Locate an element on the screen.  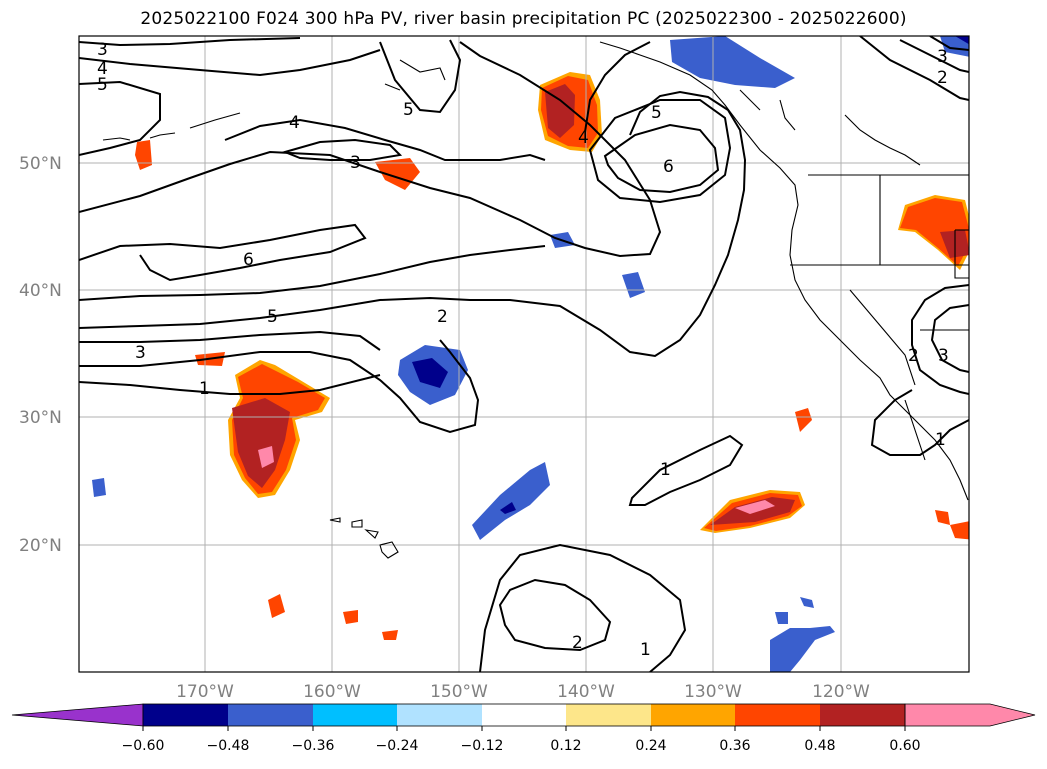
lon-label-140w: 140°W is located at coordinates (586, 692).